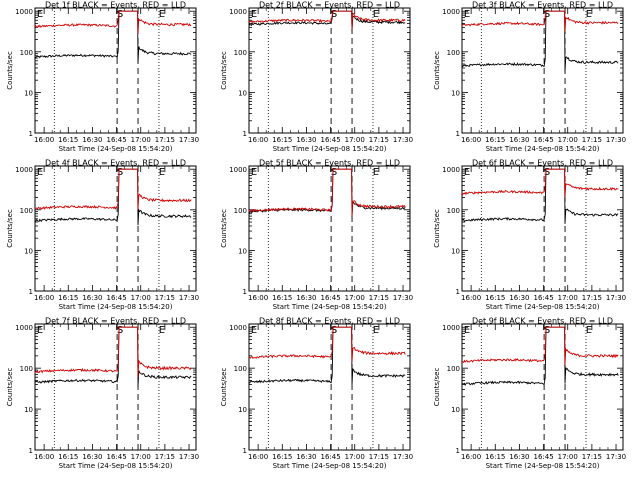 Image resolution: width=640 pixels, height=480 pixels. I want to click on panel-title: Det 4f BLACK = Events, RED = LLD, so click(115, 163).